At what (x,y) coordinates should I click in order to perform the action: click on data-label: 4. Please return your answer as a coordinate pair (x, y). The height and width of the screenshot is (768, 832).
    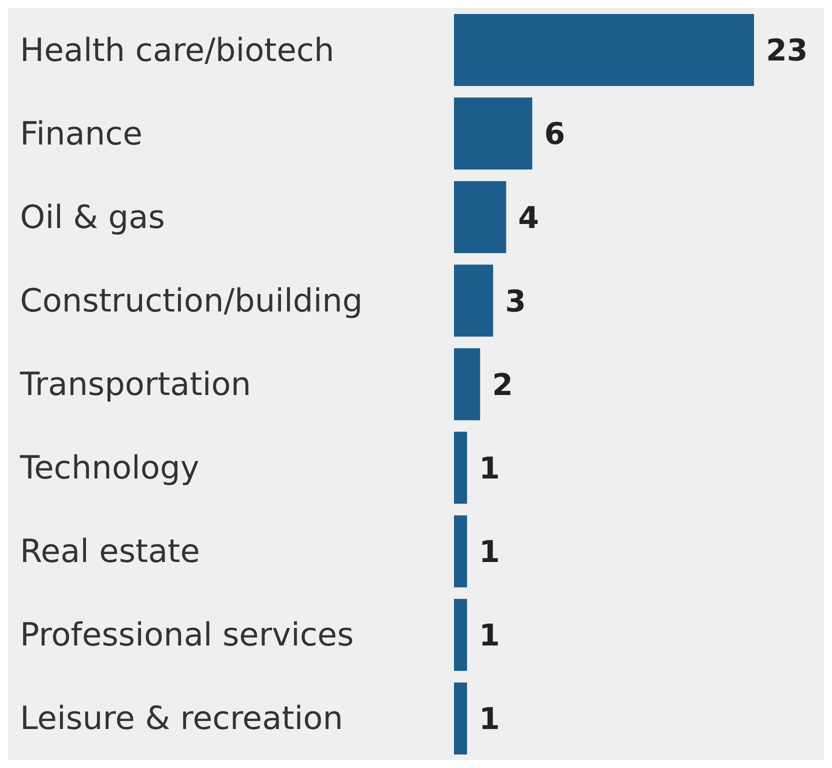
    Looking at the image, I should click on (529, 218).